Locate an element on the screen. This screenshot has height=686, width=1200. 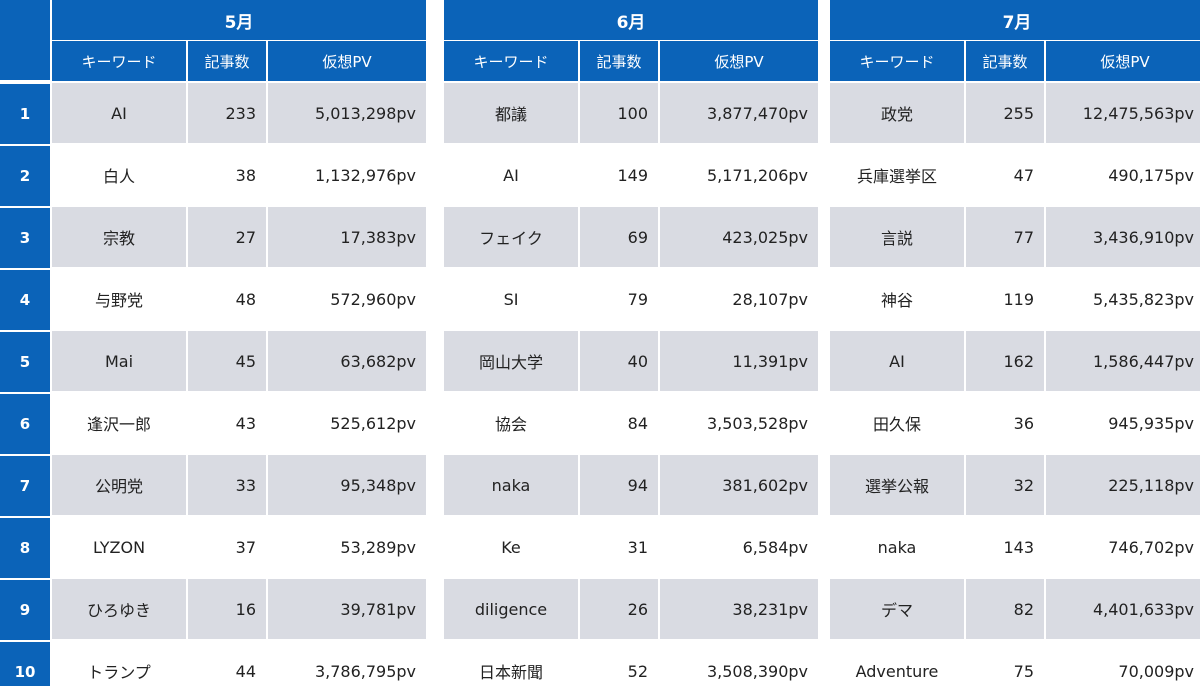
table-row: LYZON 37 53,289pv is located at coordinates (239, 547).